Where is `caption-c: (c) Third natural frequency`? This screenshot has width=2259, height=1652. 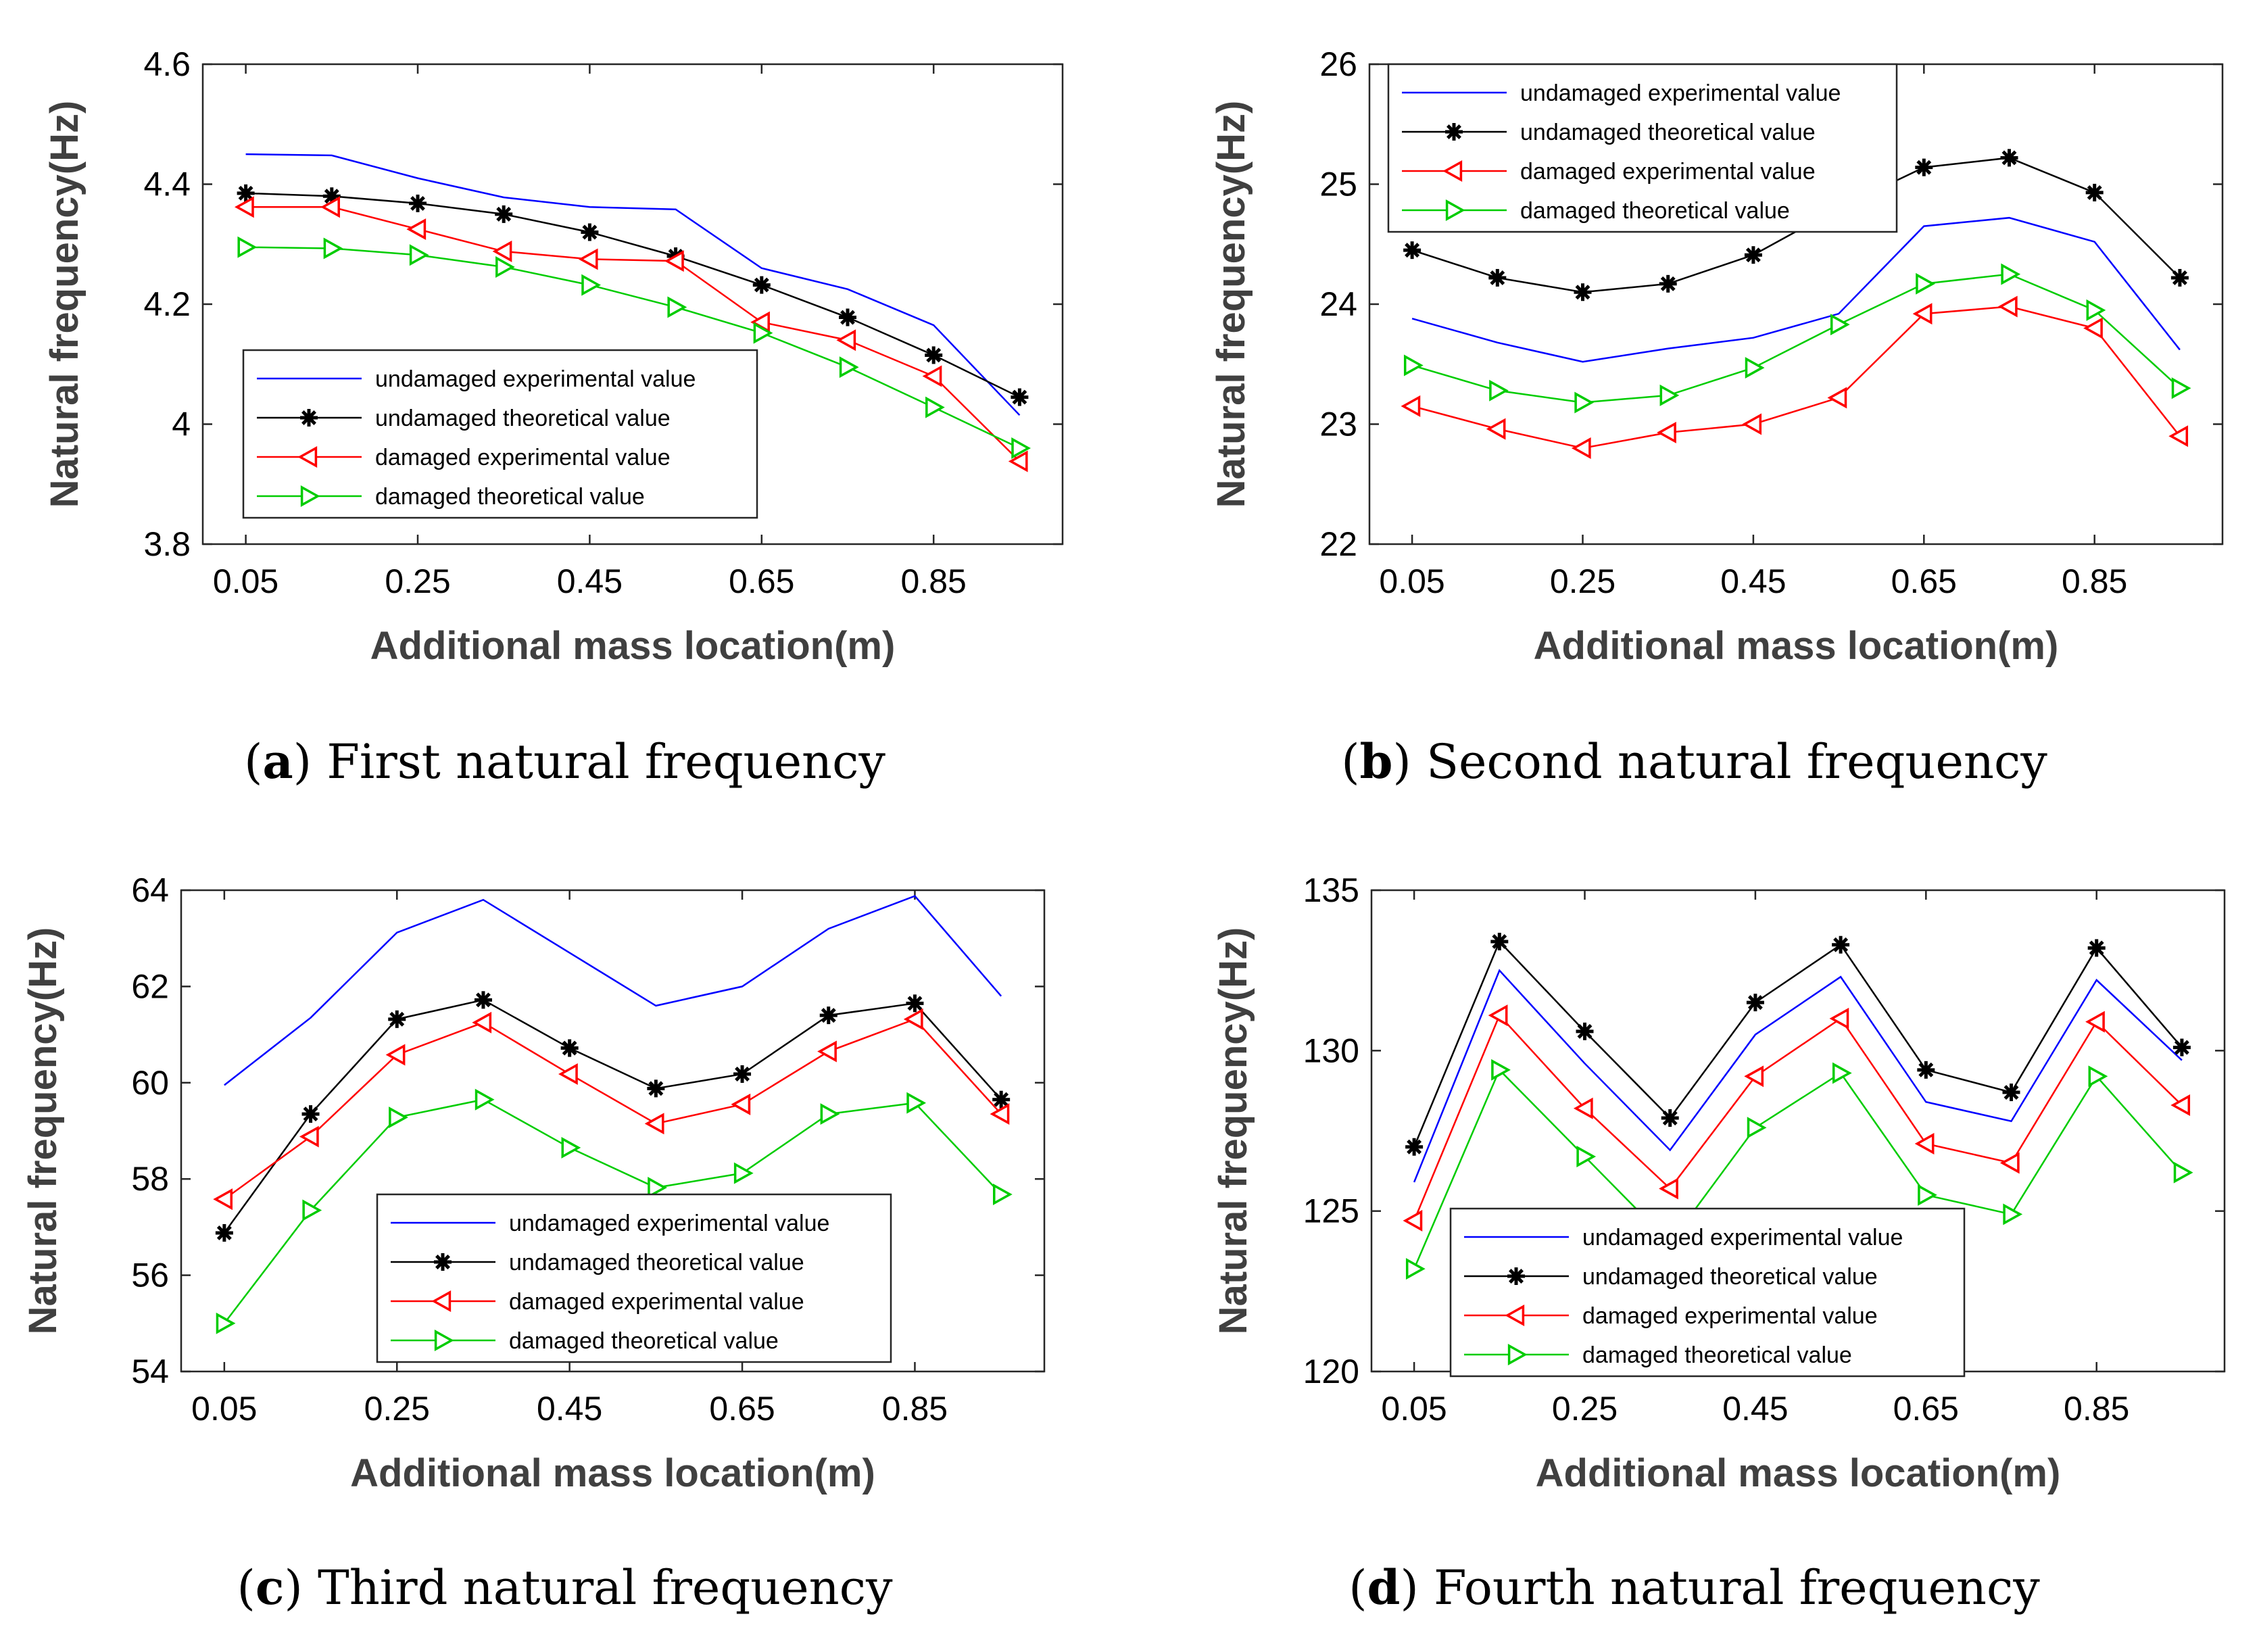 caption-c: (c) Third natural frequency is located at coordinates (565, 1587).